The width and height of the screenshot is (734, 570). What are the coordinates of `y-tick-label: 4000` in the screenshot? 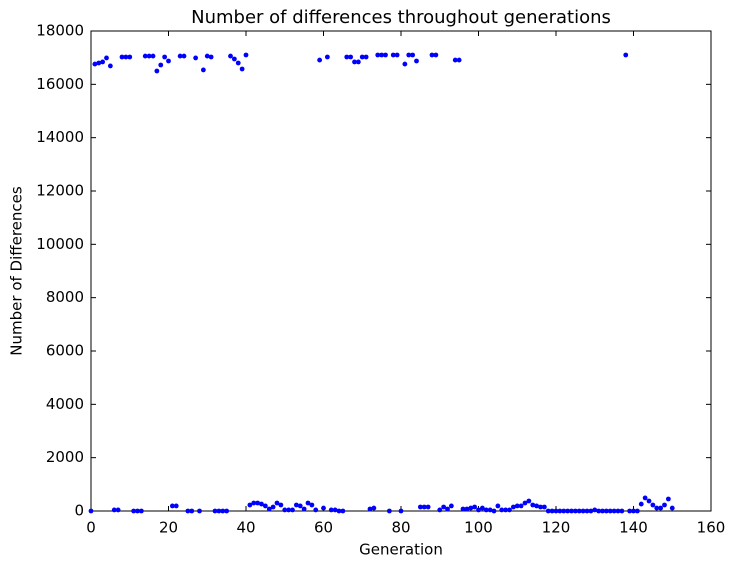 It's located at (65, 404).